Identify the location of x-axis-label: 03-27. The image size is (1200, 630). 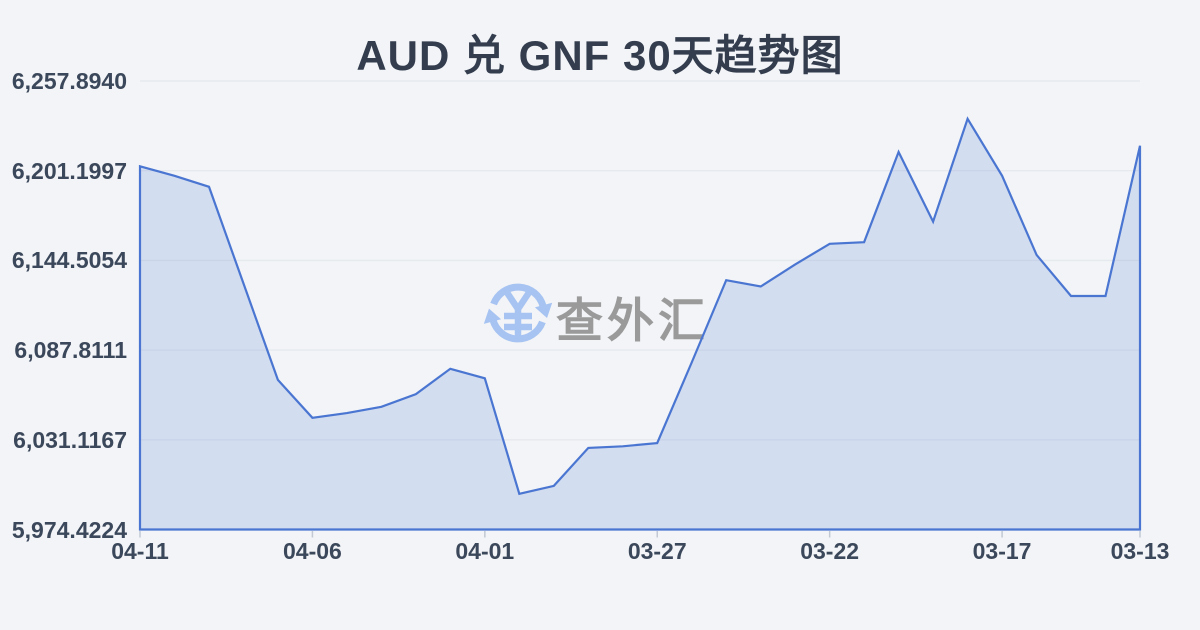
(657, 551).